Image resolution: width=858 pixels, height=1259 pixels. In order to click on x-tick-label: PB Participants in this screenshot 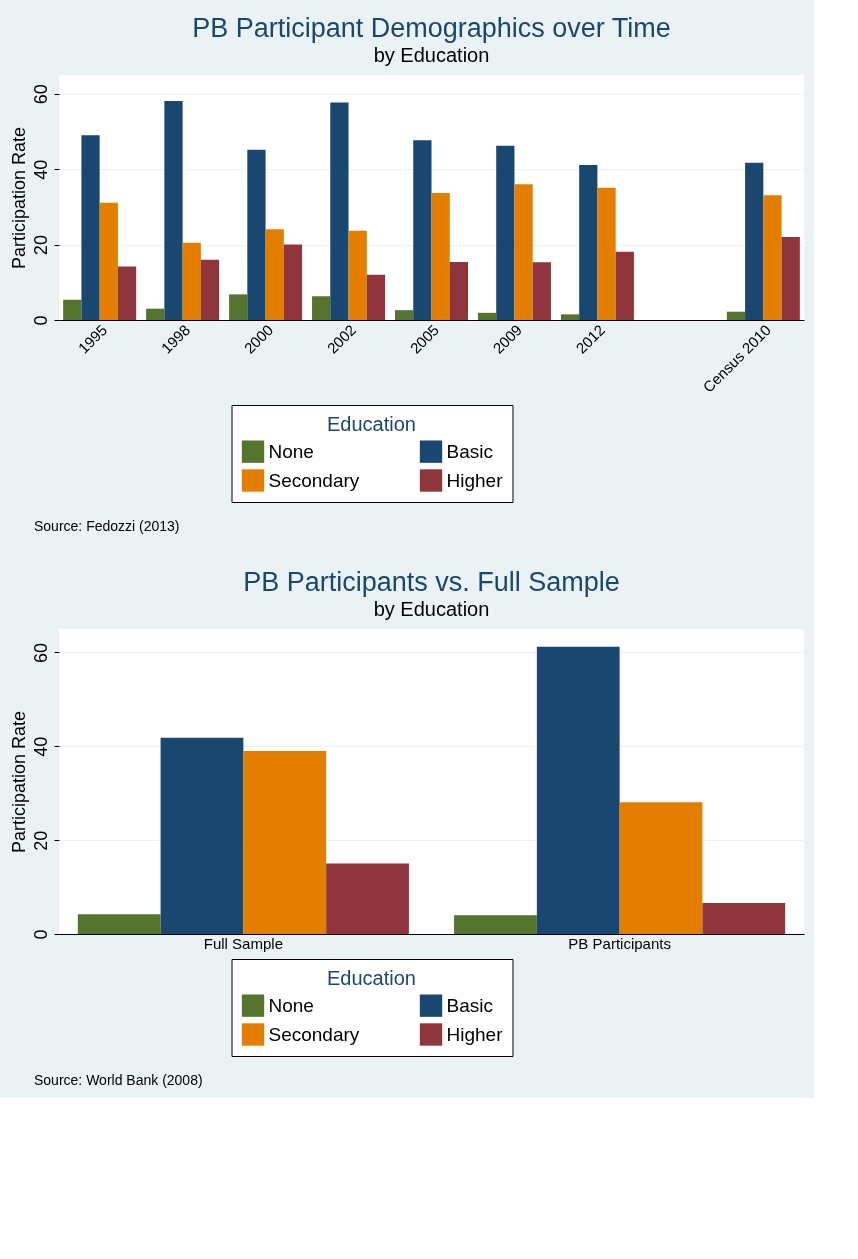, I will do `click(619, 943)`.